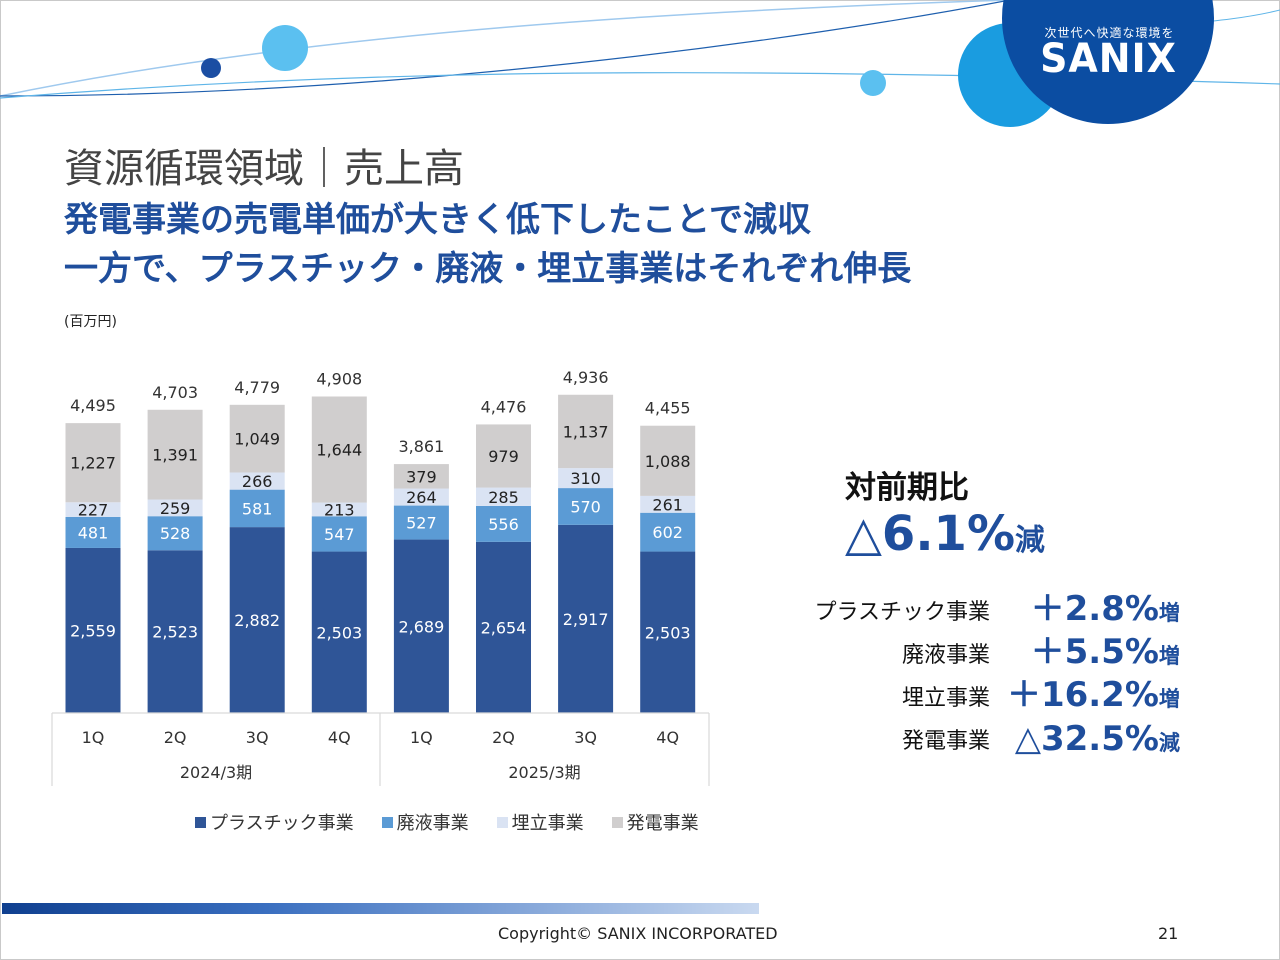 Image resolution: width=1280 pixels, height=960 pixels. Describe the element at coordinates (282, 823) in the screenshot. I see `legend-label: プラスチック事業` at that location.